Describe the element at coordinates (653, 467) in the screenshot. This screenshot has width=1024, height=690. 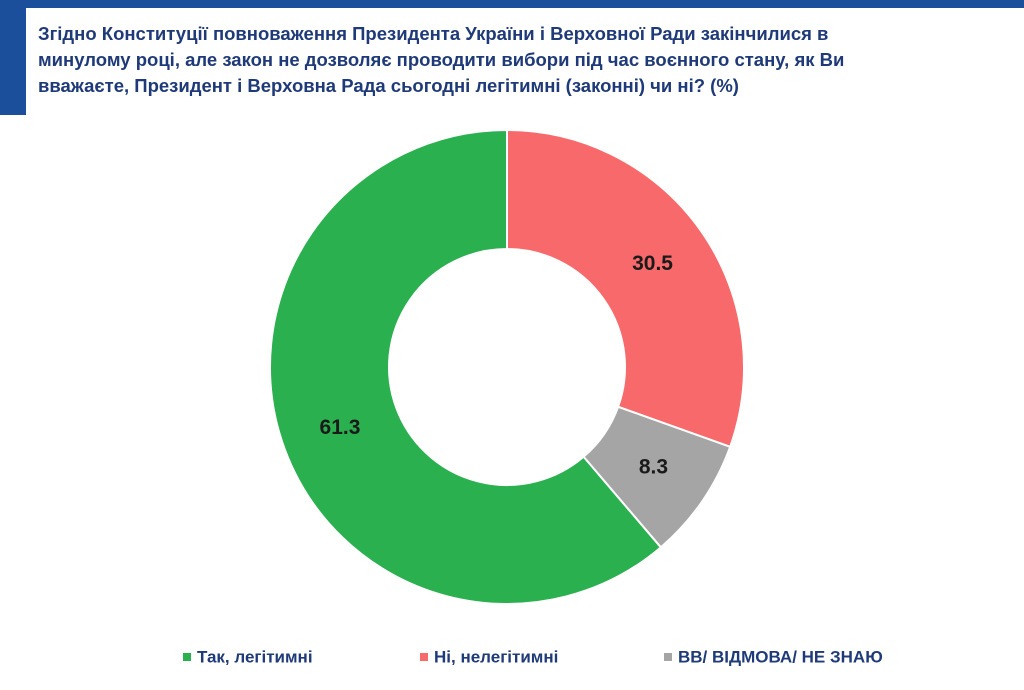
I see `value-label: 8.3` at that location.